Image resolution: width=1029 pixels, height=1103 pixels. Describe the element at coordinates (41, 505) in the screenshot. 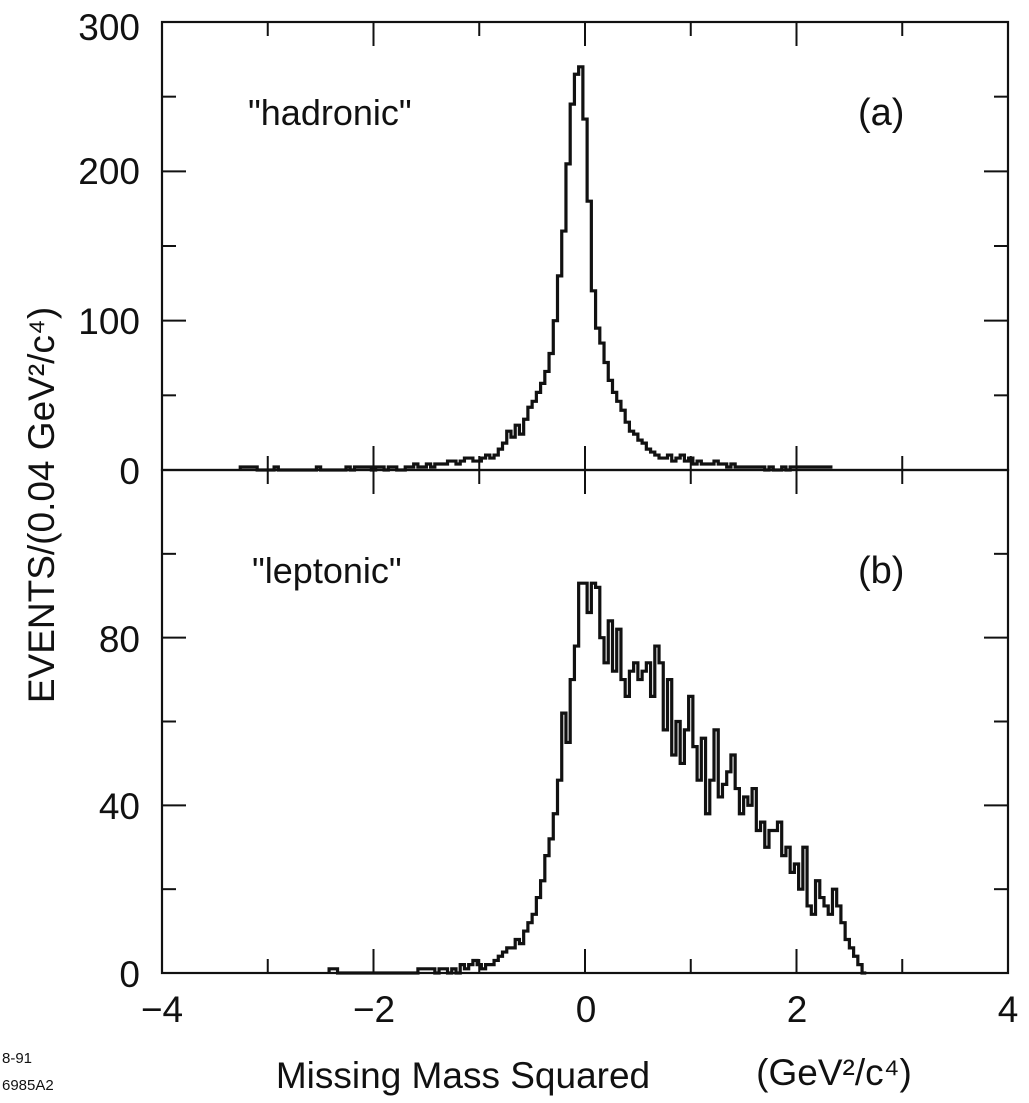

I see `y-axis-label: EVENTS/(0.04 GeV²/c⁴)` at that location.